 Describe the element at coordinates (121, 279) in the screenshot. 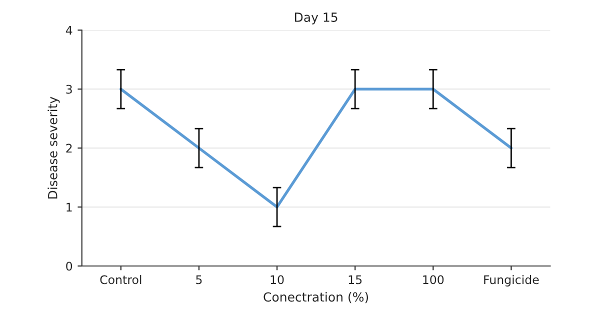

I see `x-tick-label: Control` at that location.